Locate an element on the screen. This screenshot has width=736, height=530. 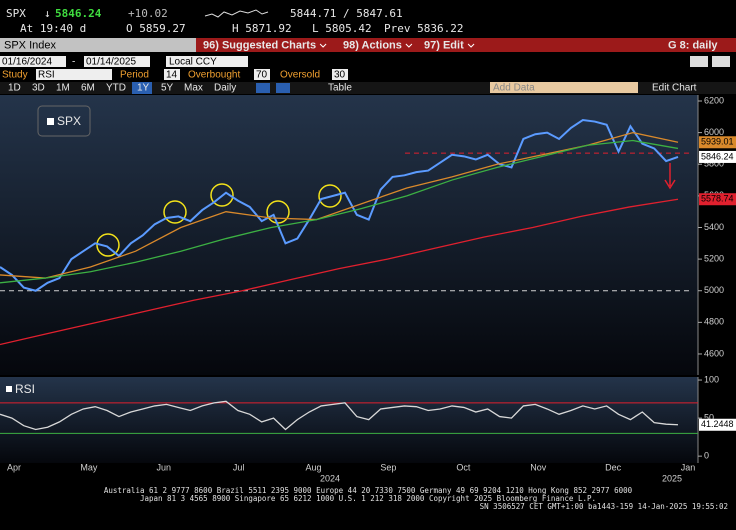
value-tag-label: 5846.24 is located at coordinates (717, 156).